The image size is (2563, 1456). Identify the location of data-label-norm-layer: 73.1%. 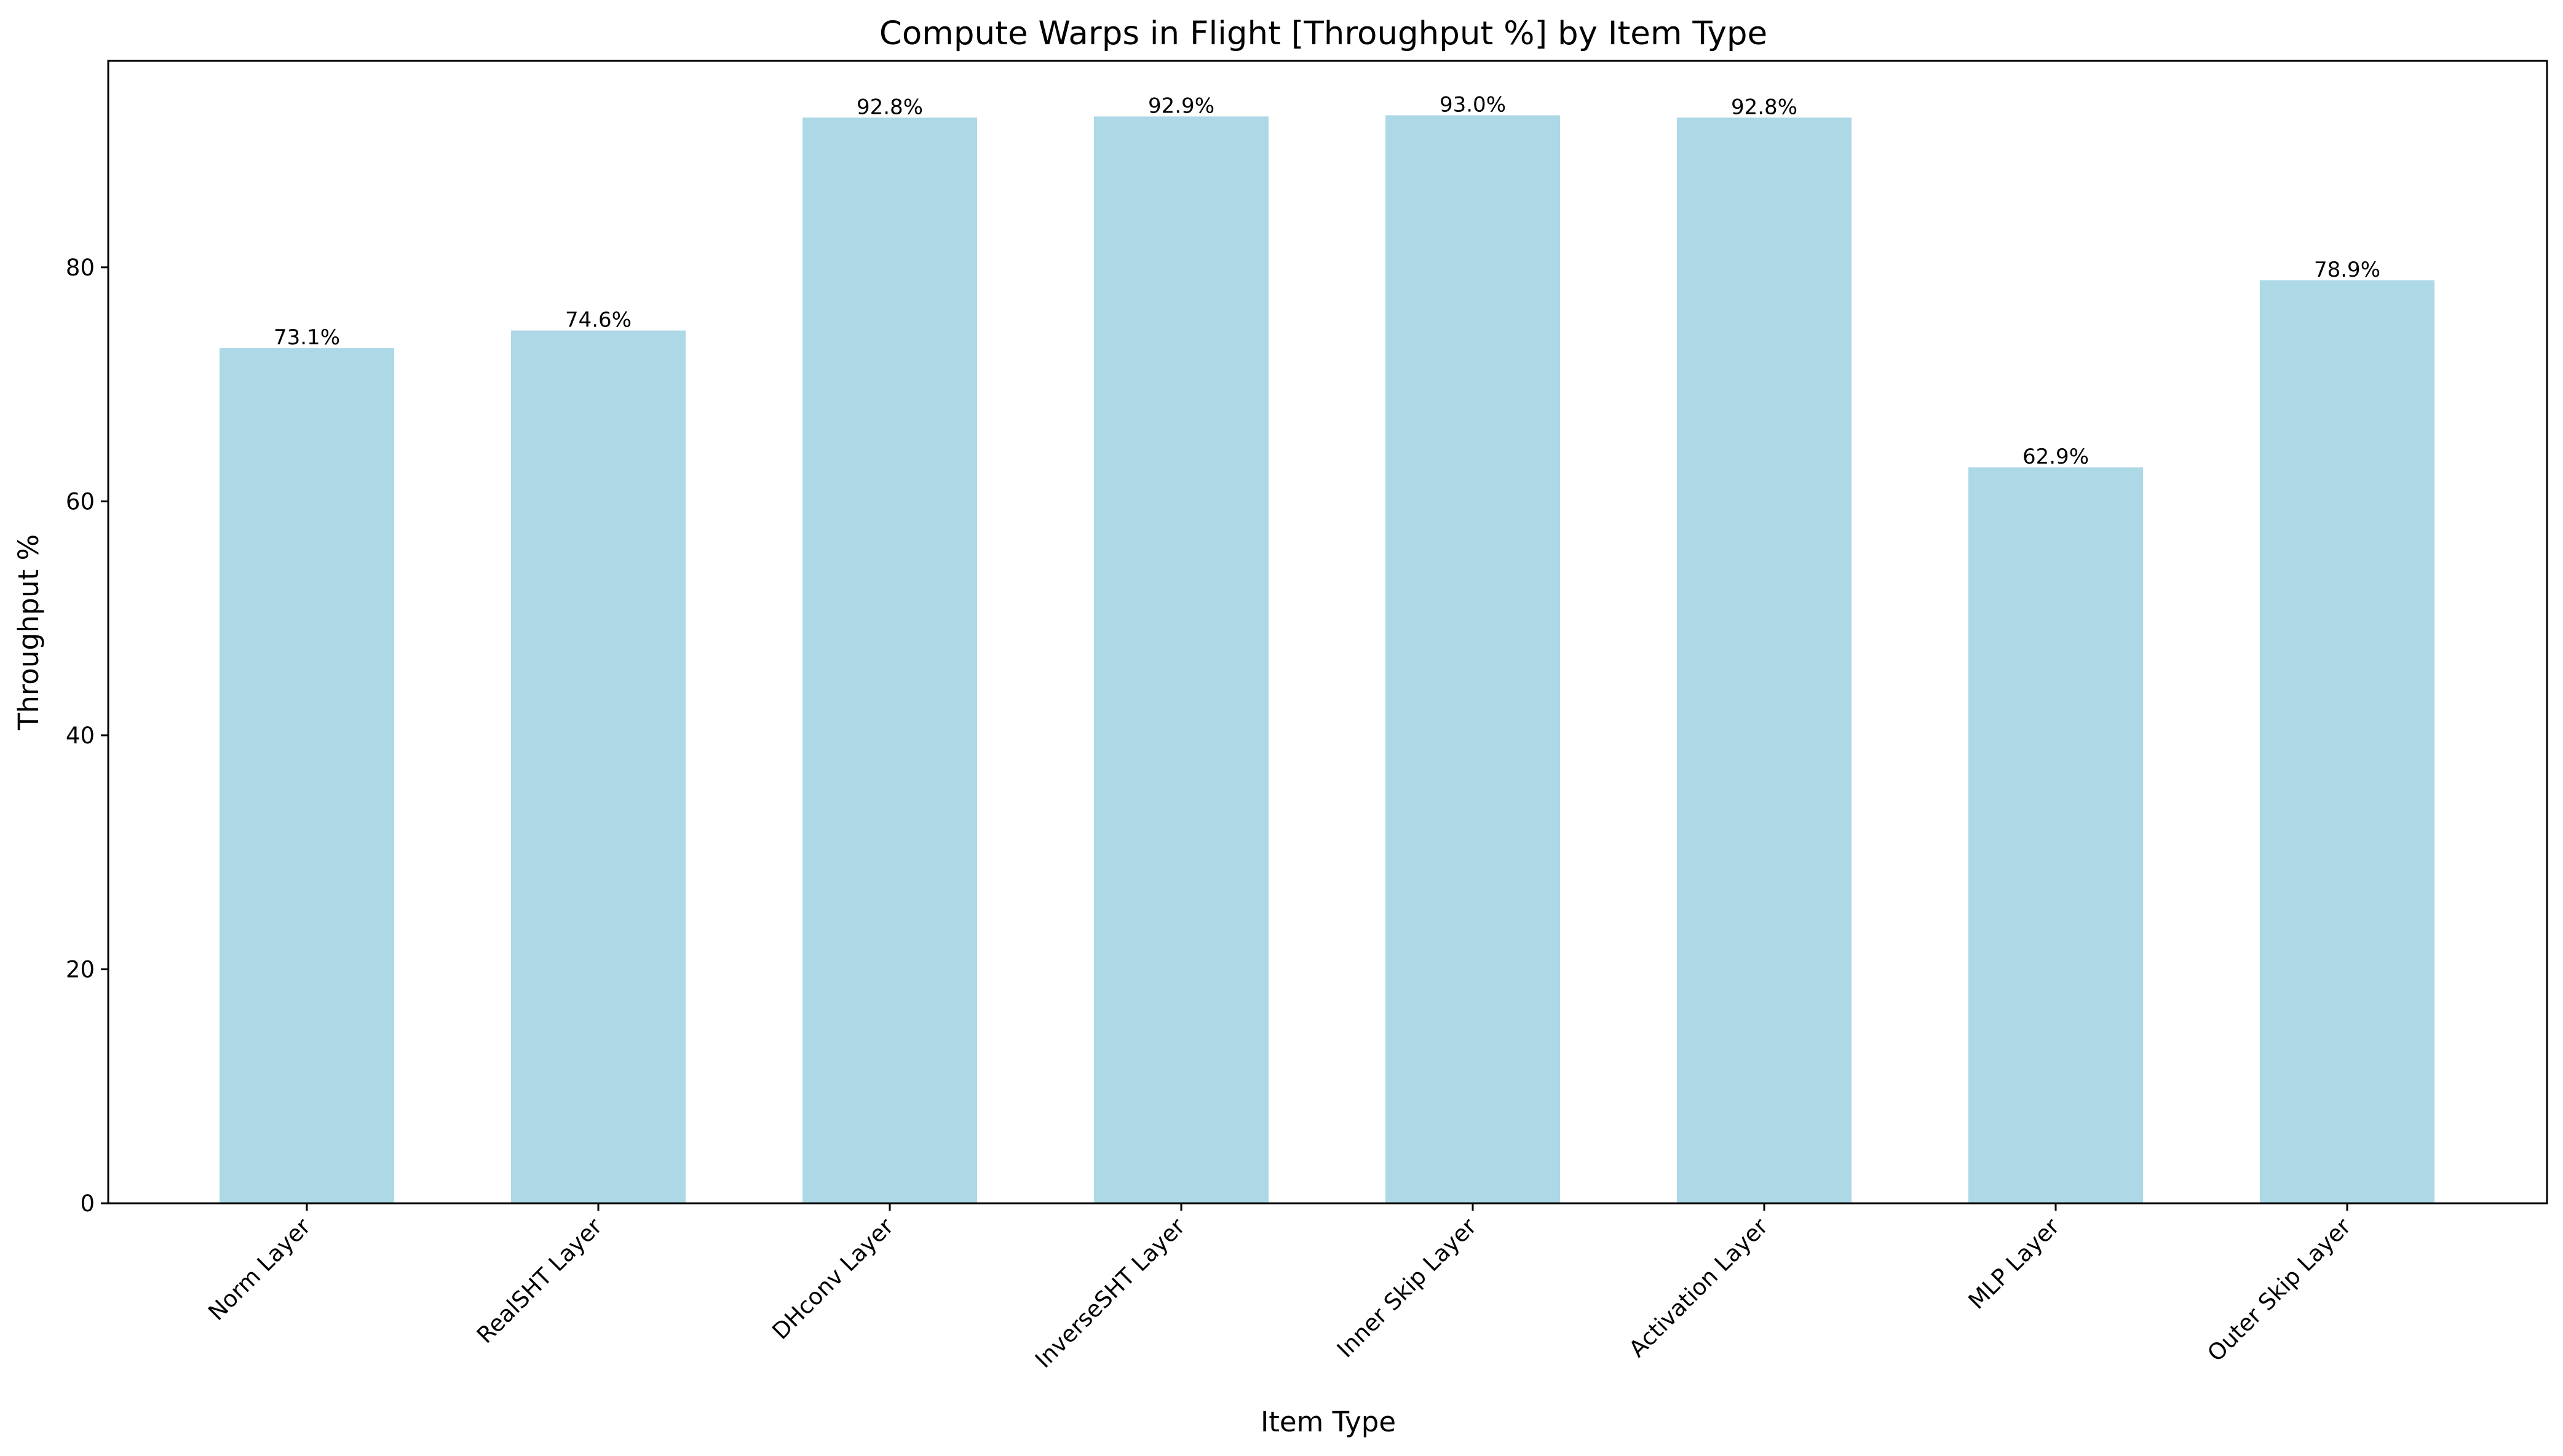
(307, 337).